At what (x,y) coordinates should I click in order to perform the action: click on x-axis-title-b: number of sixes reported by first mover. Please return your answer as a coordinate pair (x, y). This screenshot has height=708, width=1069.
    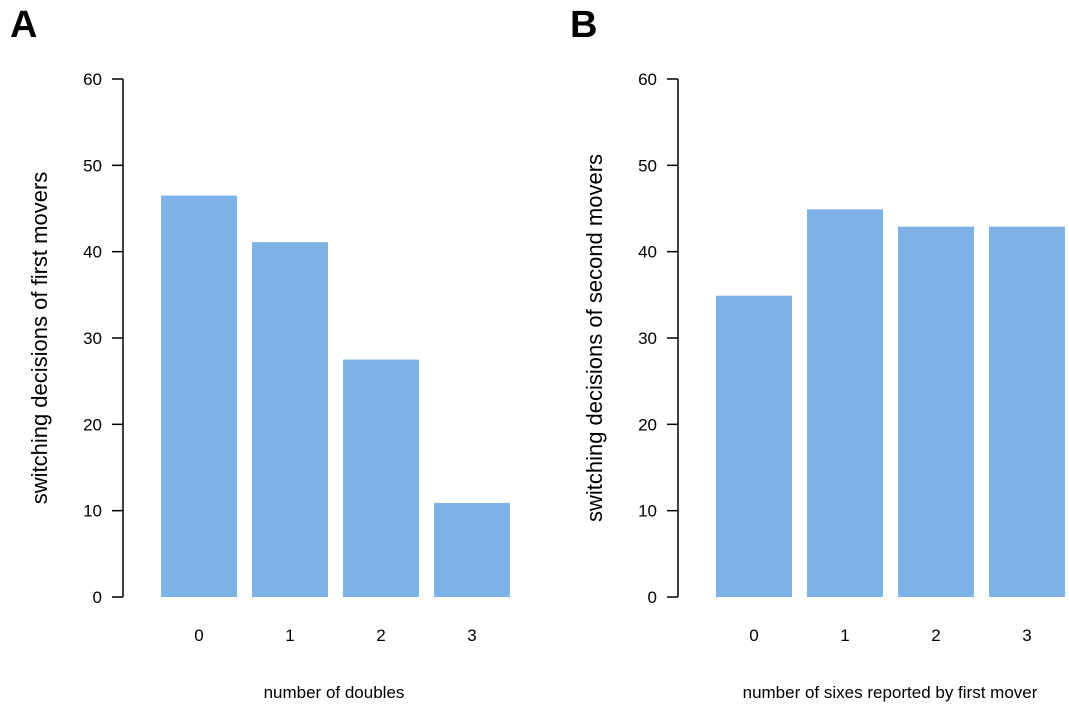
    Looking at the image, I should click on (890, 692).